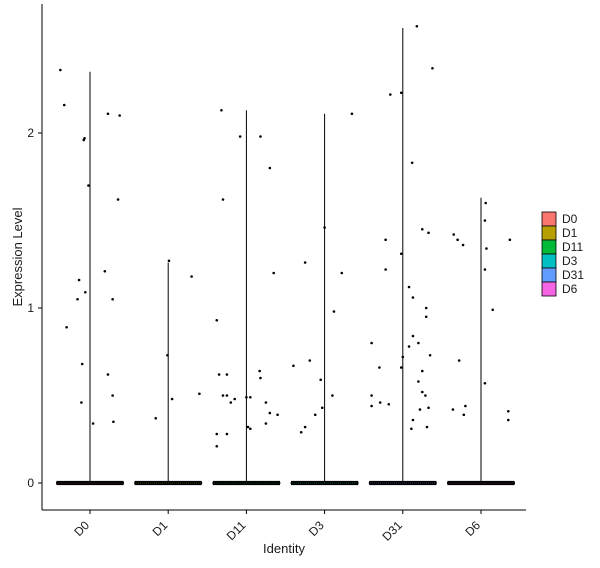  What do you see at coordinates (30, 308) in the screenshot?
I see `y-tick-label: 1` at bounding box center [30, 308].